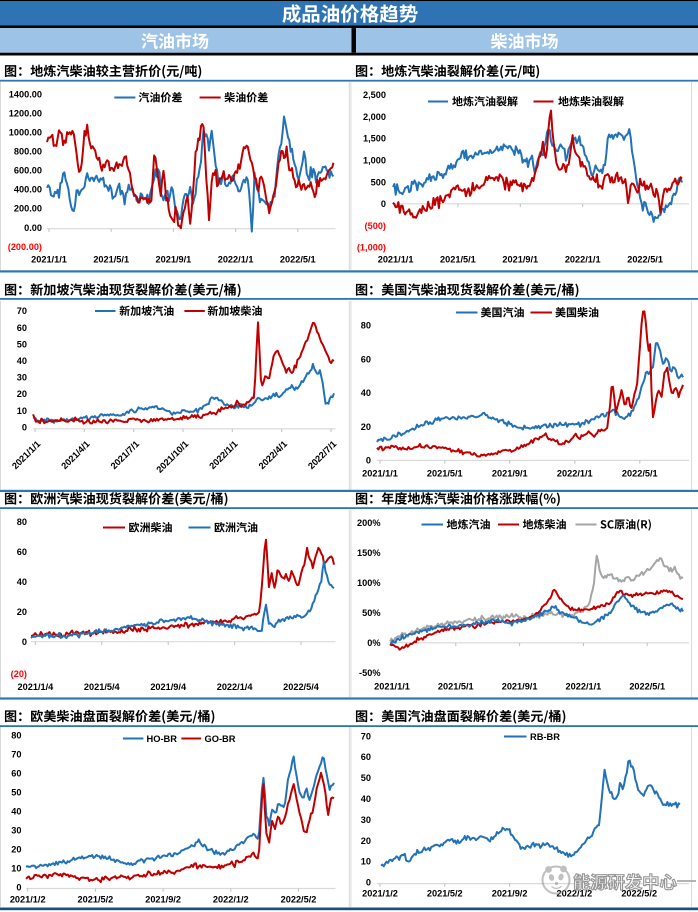  What do you see at coordinates (322, 455) in the screenshot?
I see `svg-text: 2022/7/1` at bounding box center [322, 455].